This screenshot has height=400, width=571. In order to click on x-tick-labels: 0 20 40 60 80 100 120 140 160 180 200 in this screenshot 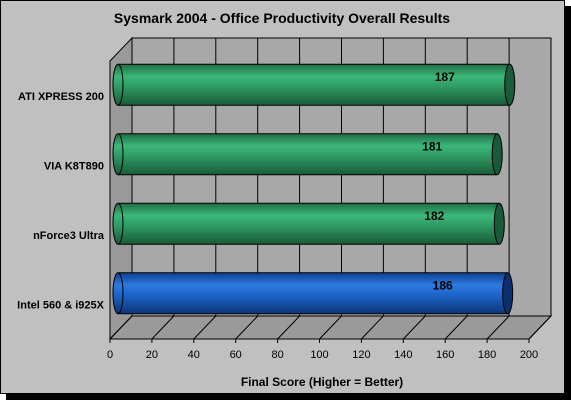, I will do `click(322, 355)`.